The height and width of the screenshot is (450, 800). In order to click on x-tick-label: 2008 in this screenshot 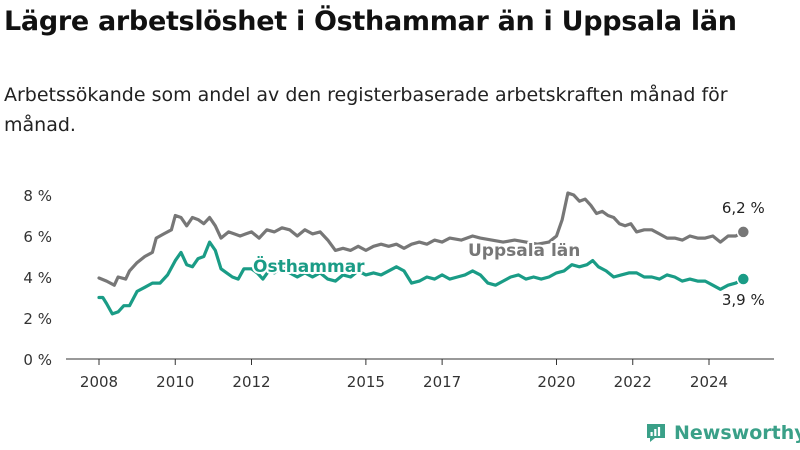, I will do `click(99, 382)`.